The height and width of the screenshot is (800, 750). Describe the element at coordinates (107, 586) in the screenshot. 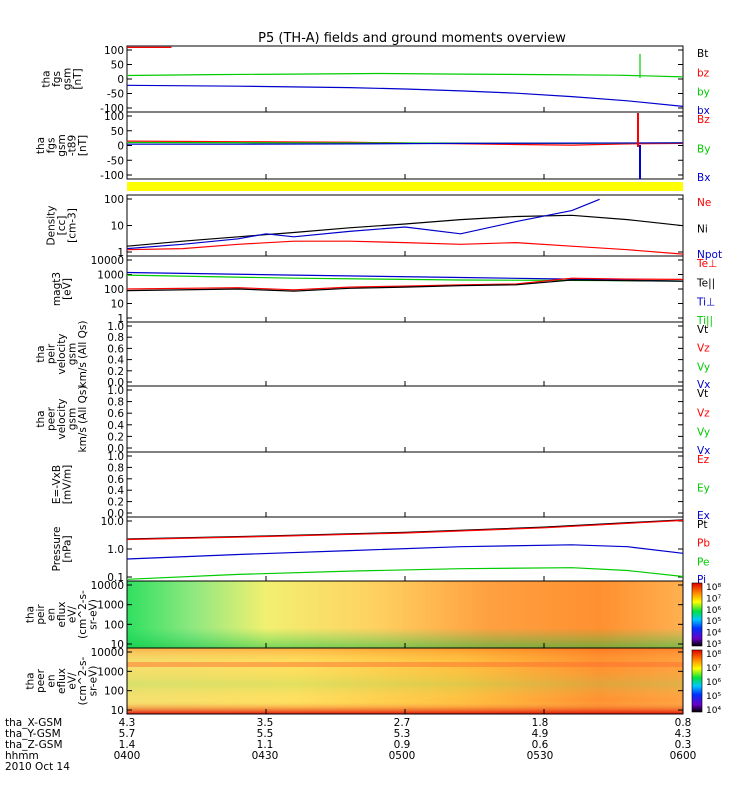

I see `peir-spectrogram-ytick-0: 10000` at that location.